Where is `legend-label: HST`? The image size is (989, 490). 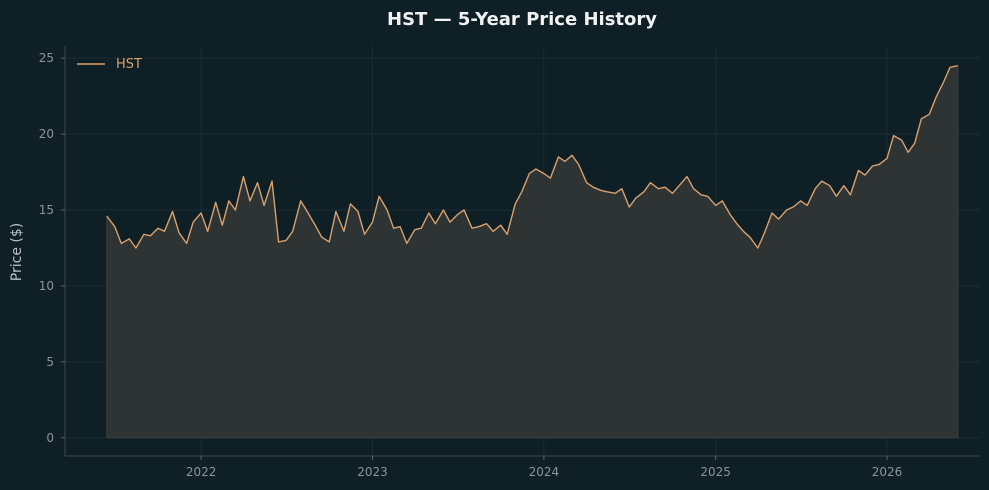 legend-label: HST is located at coordinates (129, 64).